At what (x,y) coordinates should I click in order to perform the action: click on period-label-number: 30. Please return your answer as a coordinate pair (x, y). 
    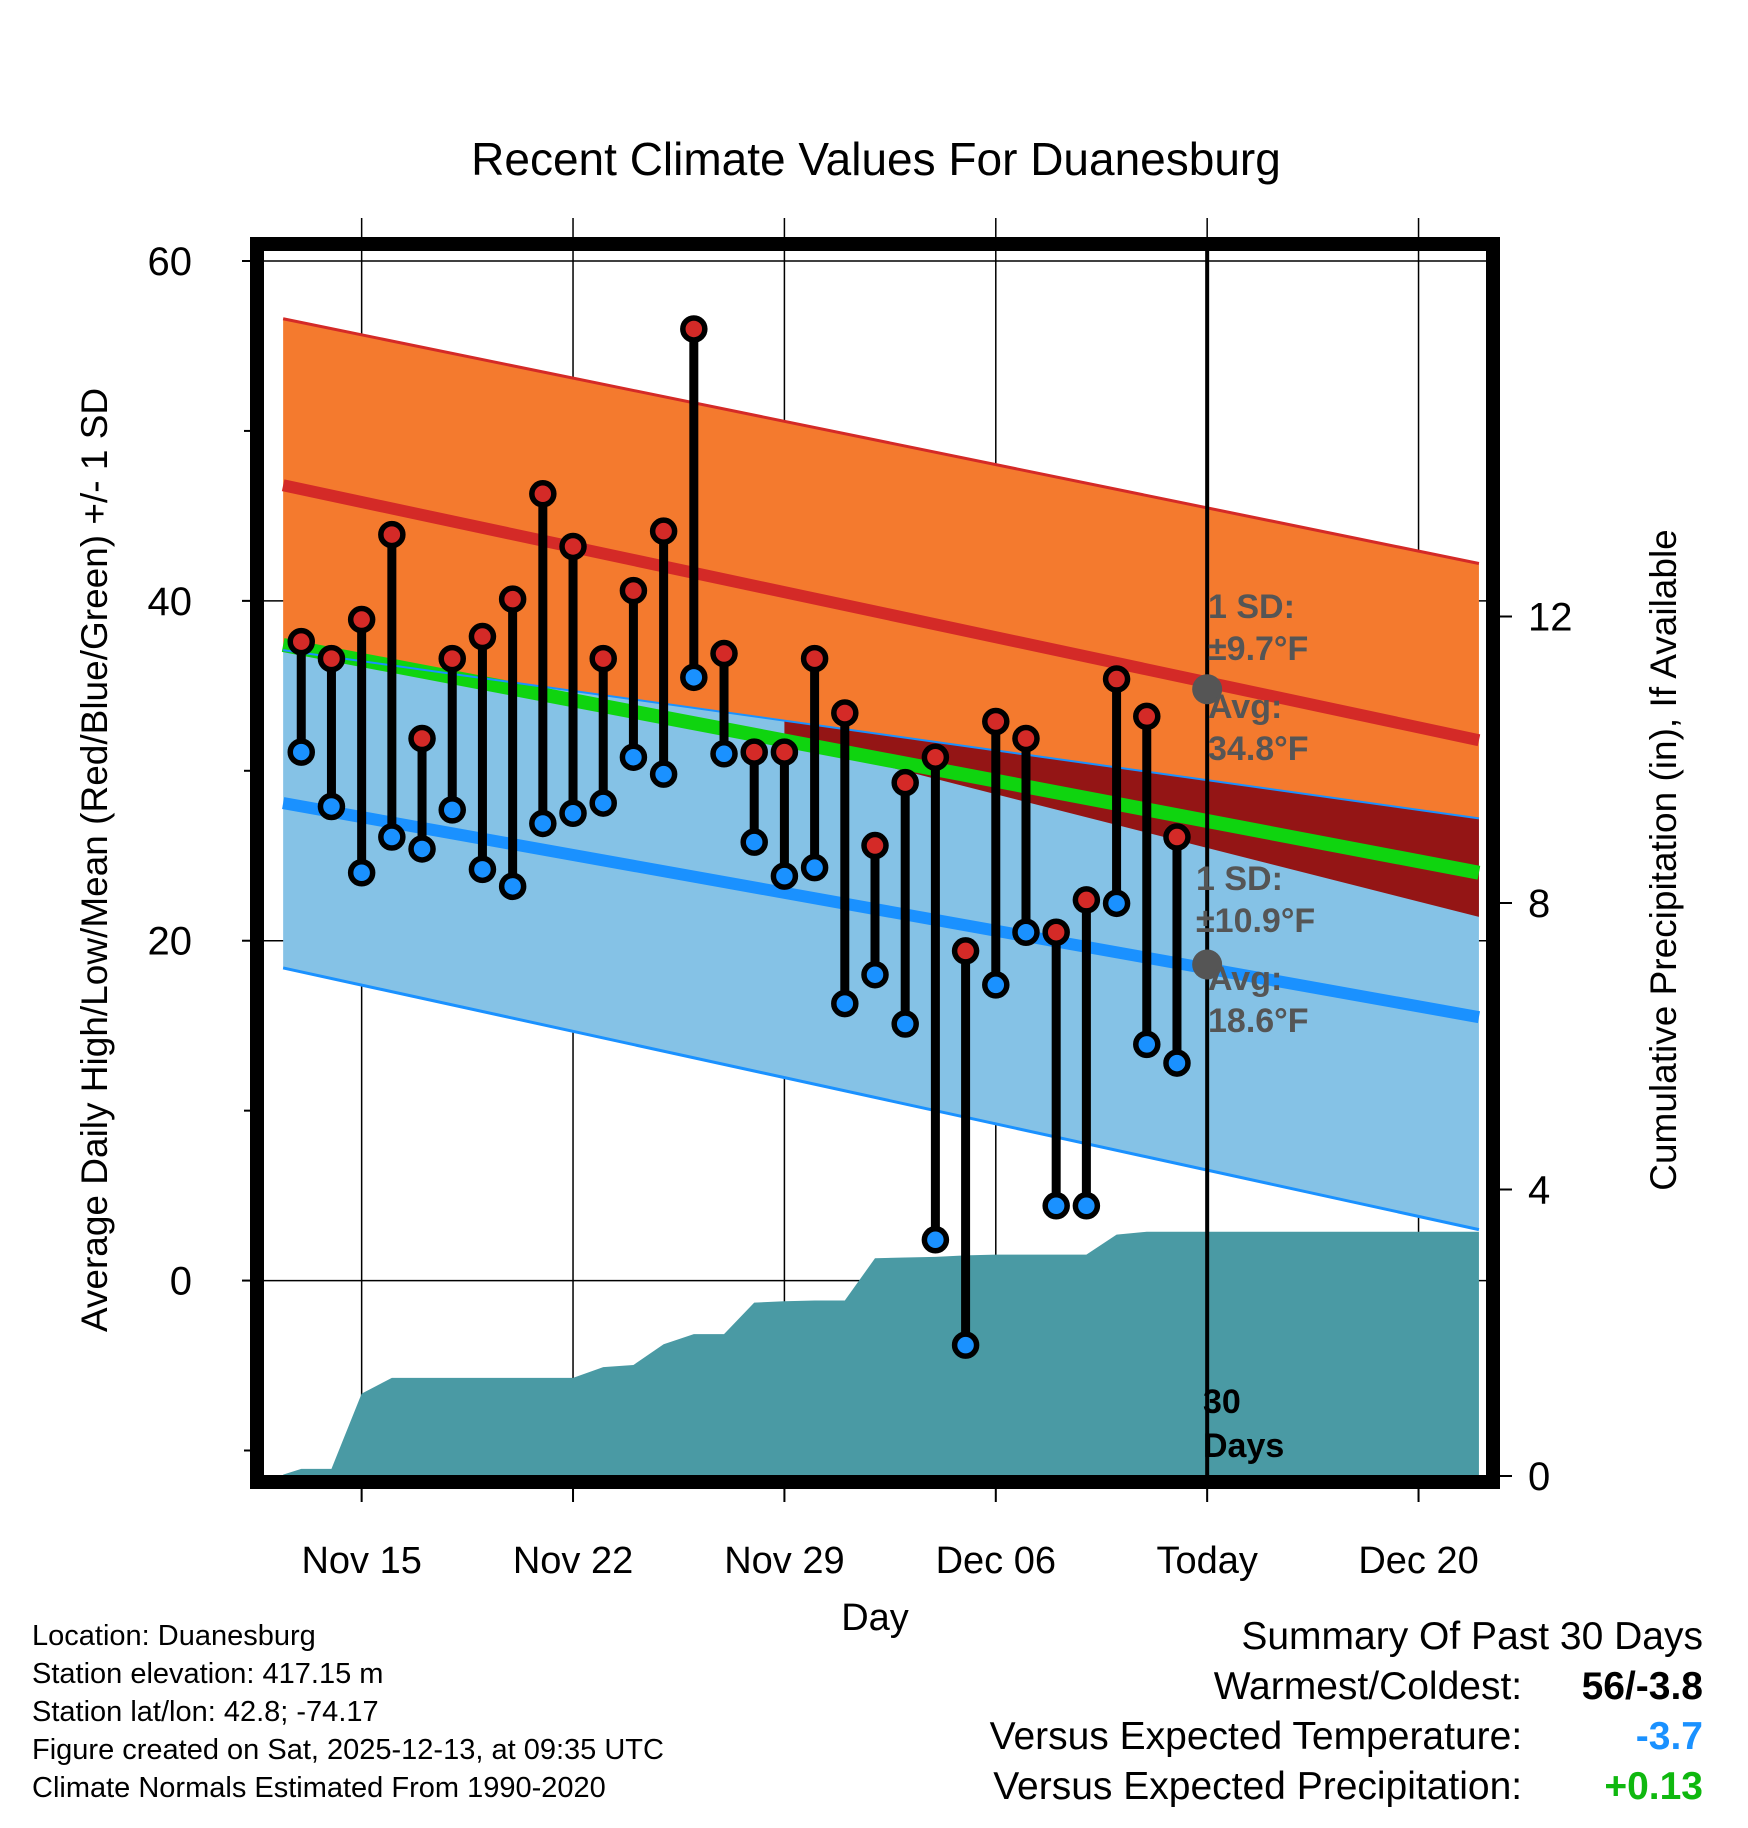
    Looking at the image, I should click on (1222, 1402).